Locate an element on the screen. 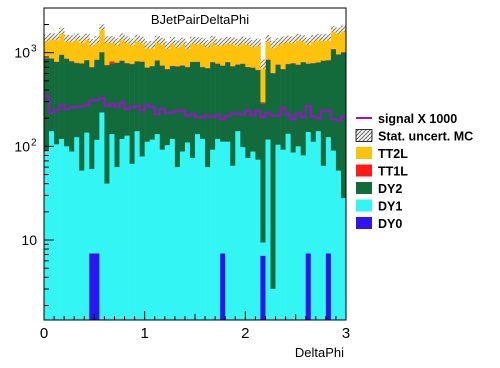  legend-label: signal X 1000 is located at coordinates (417, 119).